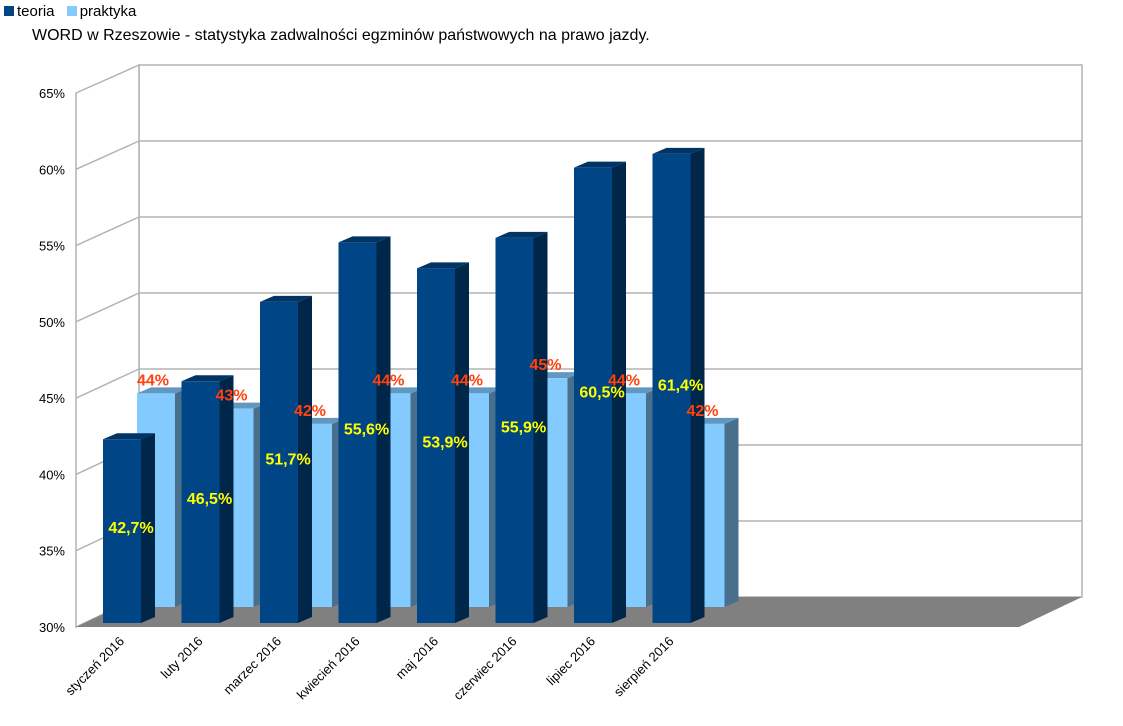 The width and height of the screenshot is (1123, 726). I want to click on y-tick-label: 55%, so click(52, 246).